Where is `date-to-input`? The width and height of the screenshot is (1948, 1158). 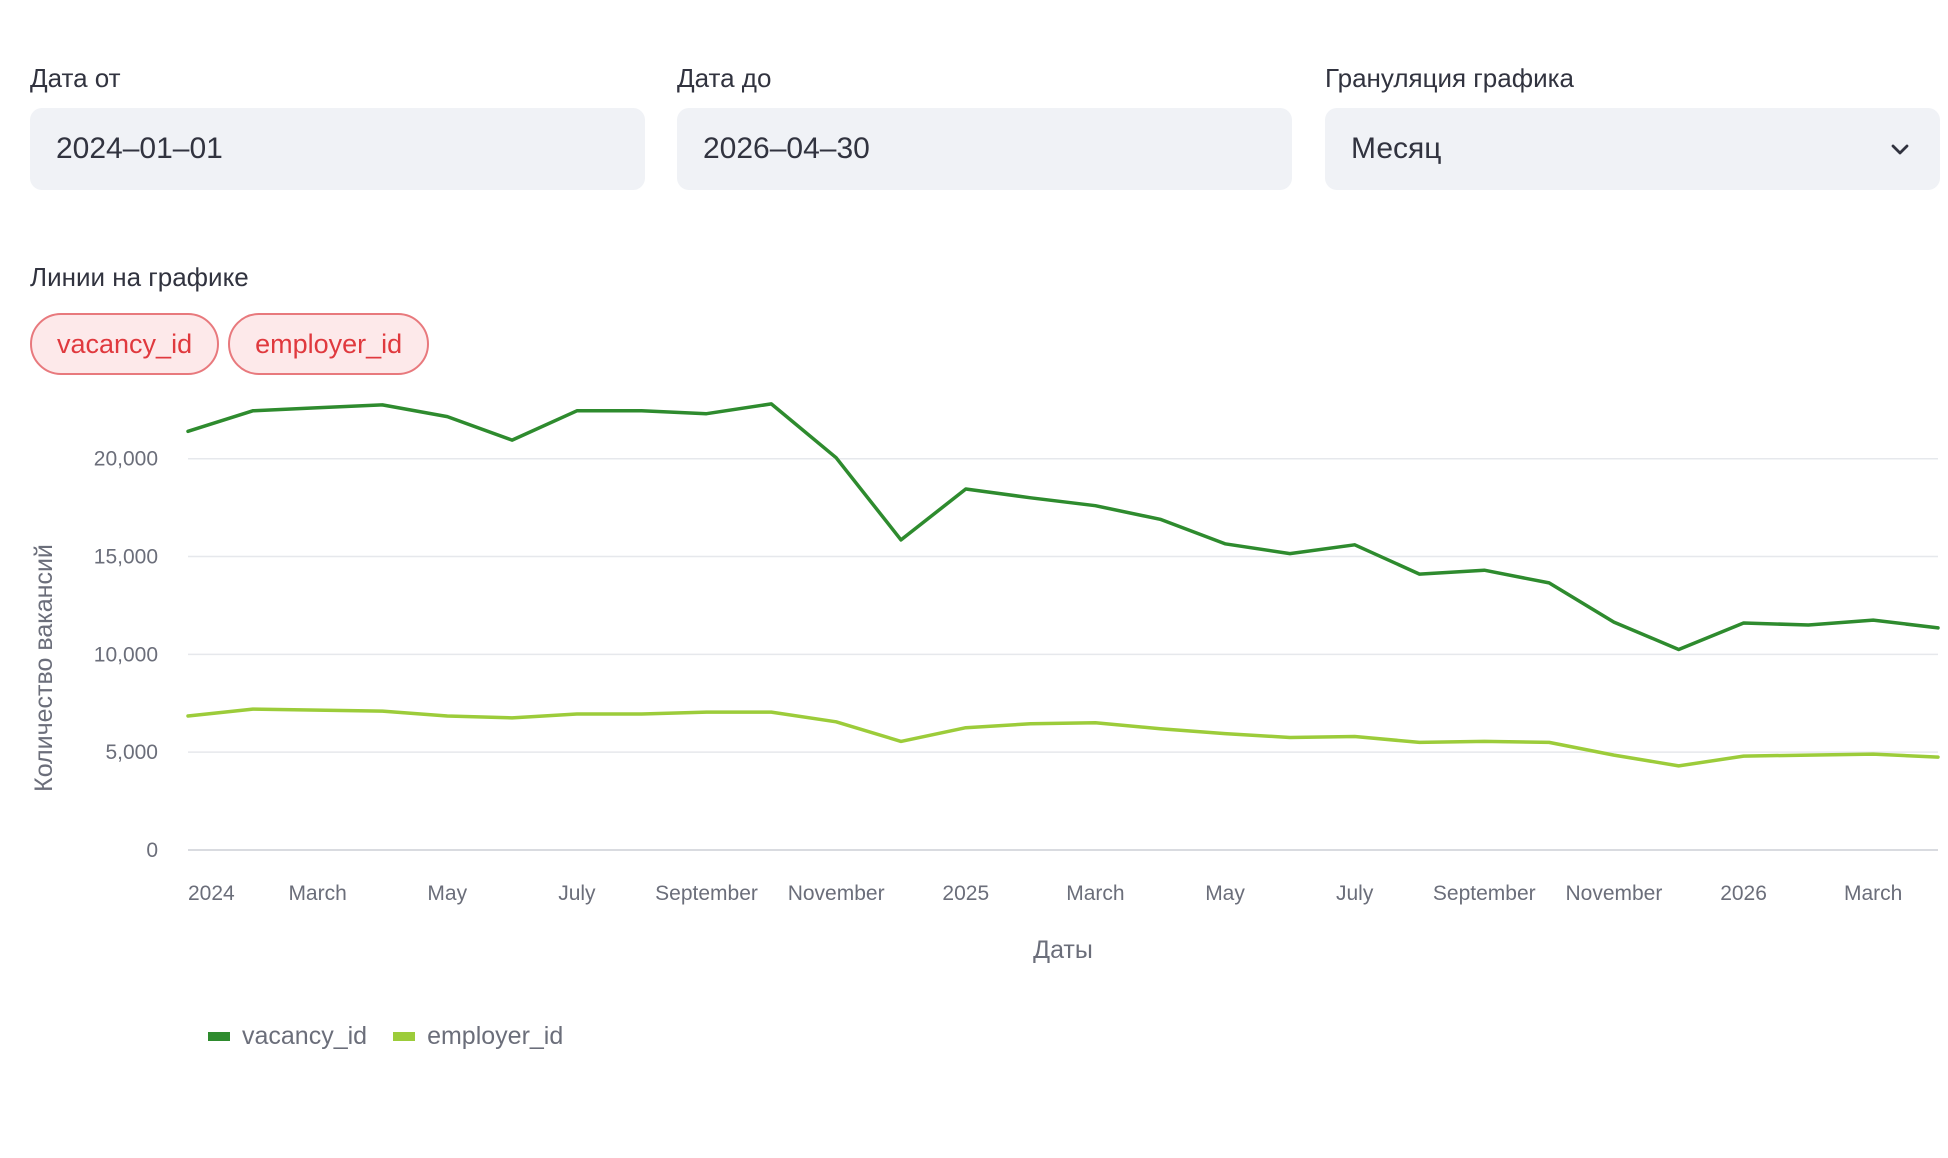
date-to-input is located at coordinates (984, 149).